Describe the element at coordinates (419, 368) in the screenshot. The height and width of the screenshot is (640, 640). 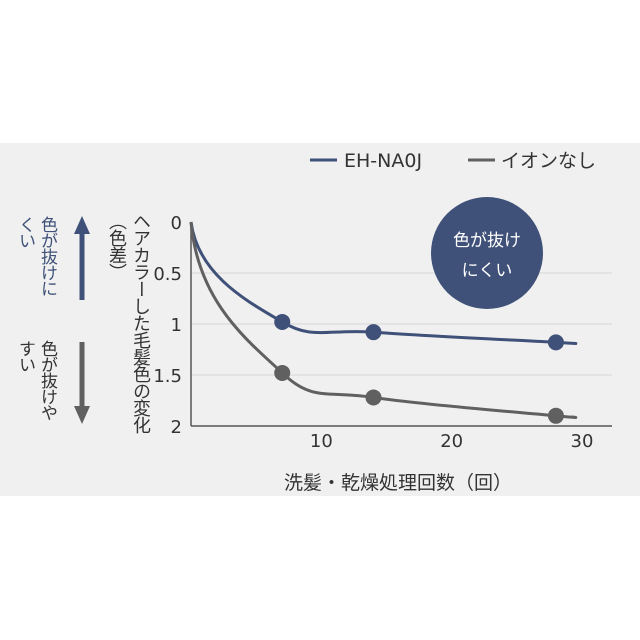
I see `series-points` at that location.